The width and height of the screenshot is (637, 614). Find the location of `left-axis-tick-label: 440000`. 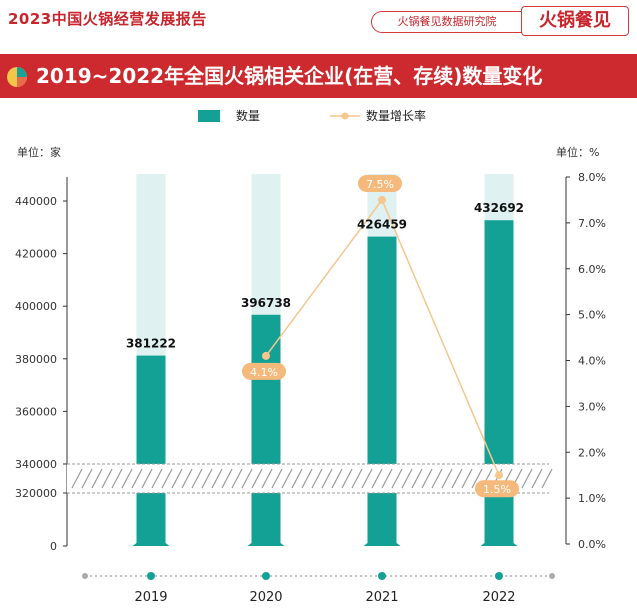

left-axis-tick-label: 440000 is located at coordinates (36, 201).